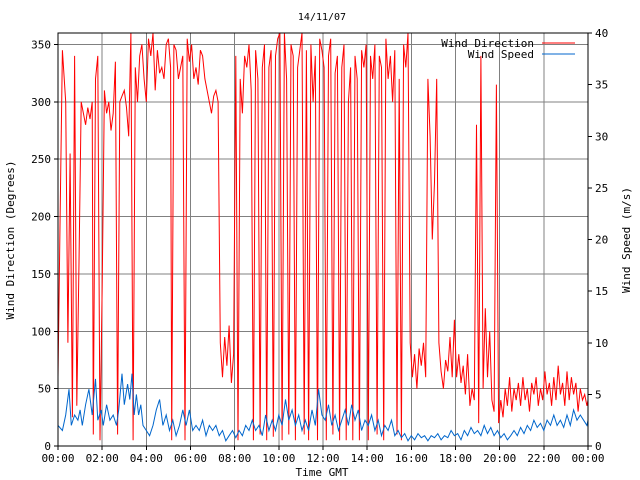 The width and height of the screenshot is (640, 480). I want to click on x-tick-label: 12:00, so click(322, 458).